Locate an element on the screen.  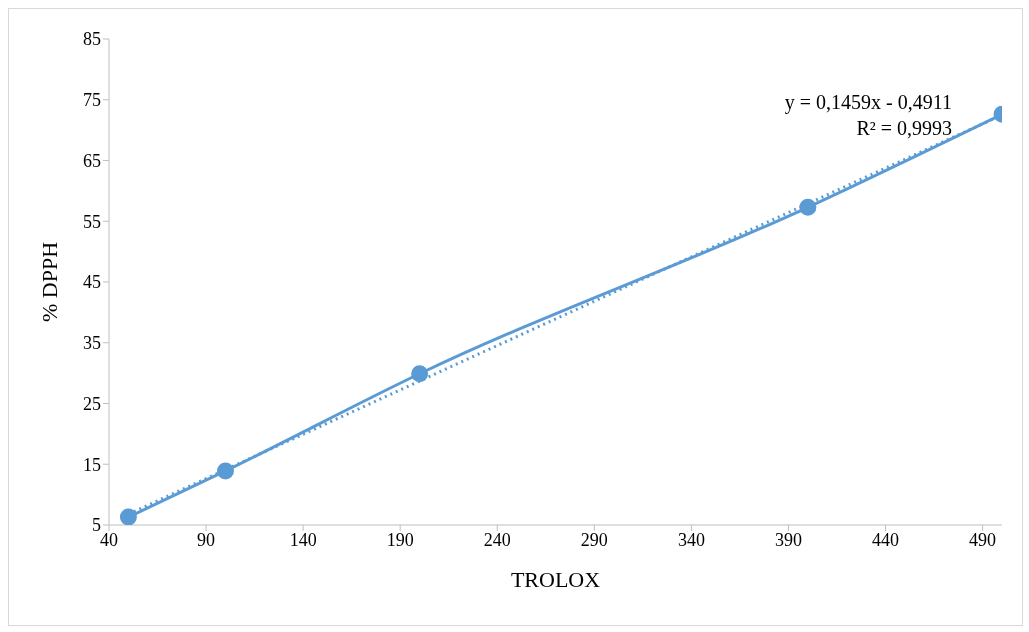
x-tick-label: 190 is located at coordinates (400, 539).